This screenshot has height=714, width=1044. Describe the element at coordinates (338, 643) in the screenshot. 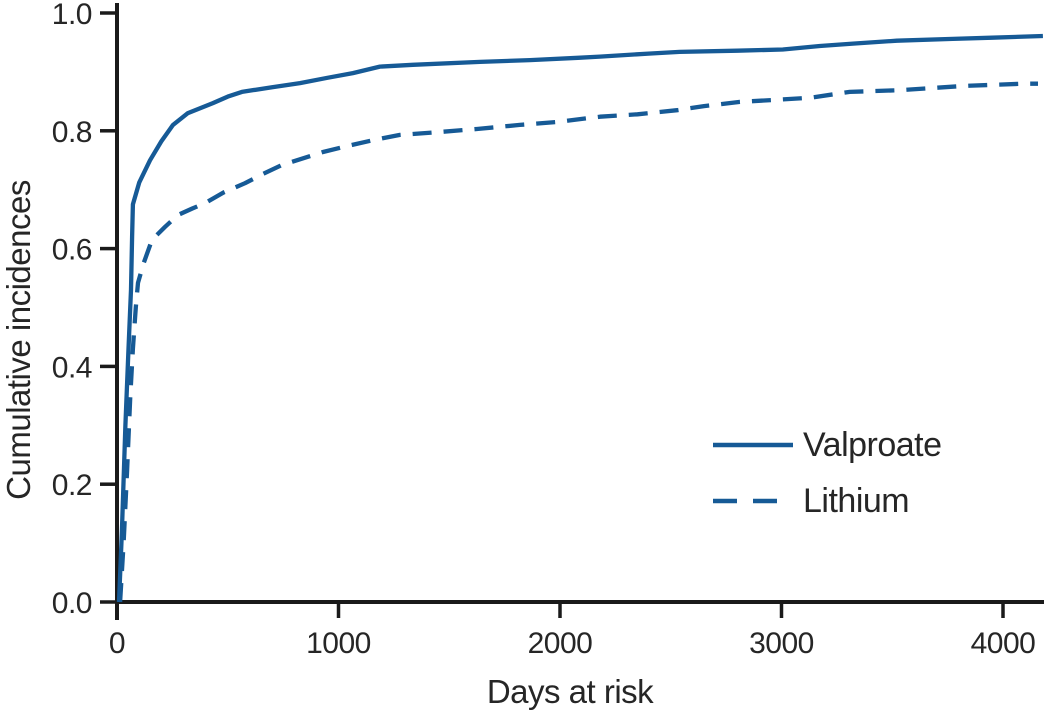

I see `x-tick-label: 1000` at that location.